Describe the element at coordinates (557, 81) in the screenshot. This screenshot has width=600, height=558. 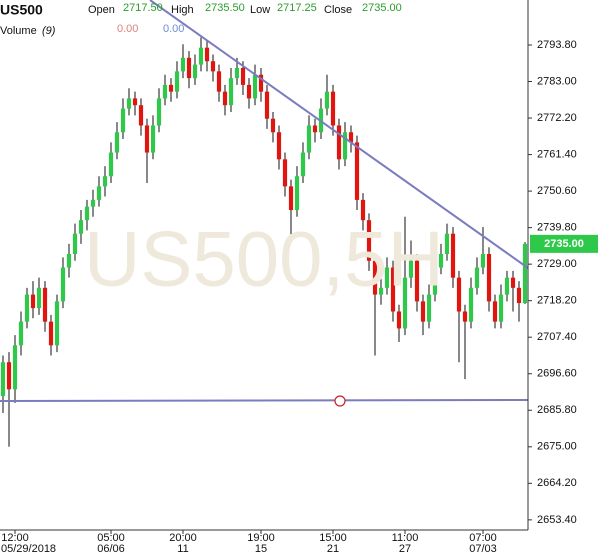
I see `y-tick-label: 2783.00` at that location.